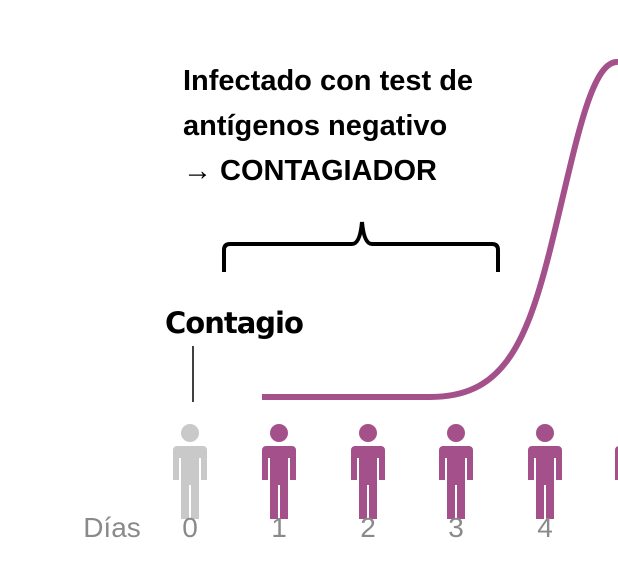 This screenshot has width=618, height=572. Describe the element at coordinates (545, 527) in the screenshot. I see `day-label: 4` at that location.